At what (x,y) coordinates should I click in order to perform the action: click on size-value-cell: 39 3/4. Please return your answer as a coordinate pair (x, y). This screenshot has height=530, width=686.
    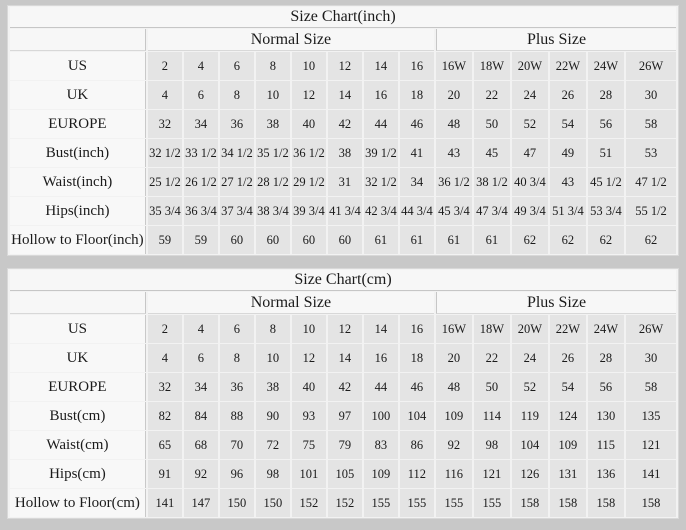
    Looking at the image, I should click on (308, 211).